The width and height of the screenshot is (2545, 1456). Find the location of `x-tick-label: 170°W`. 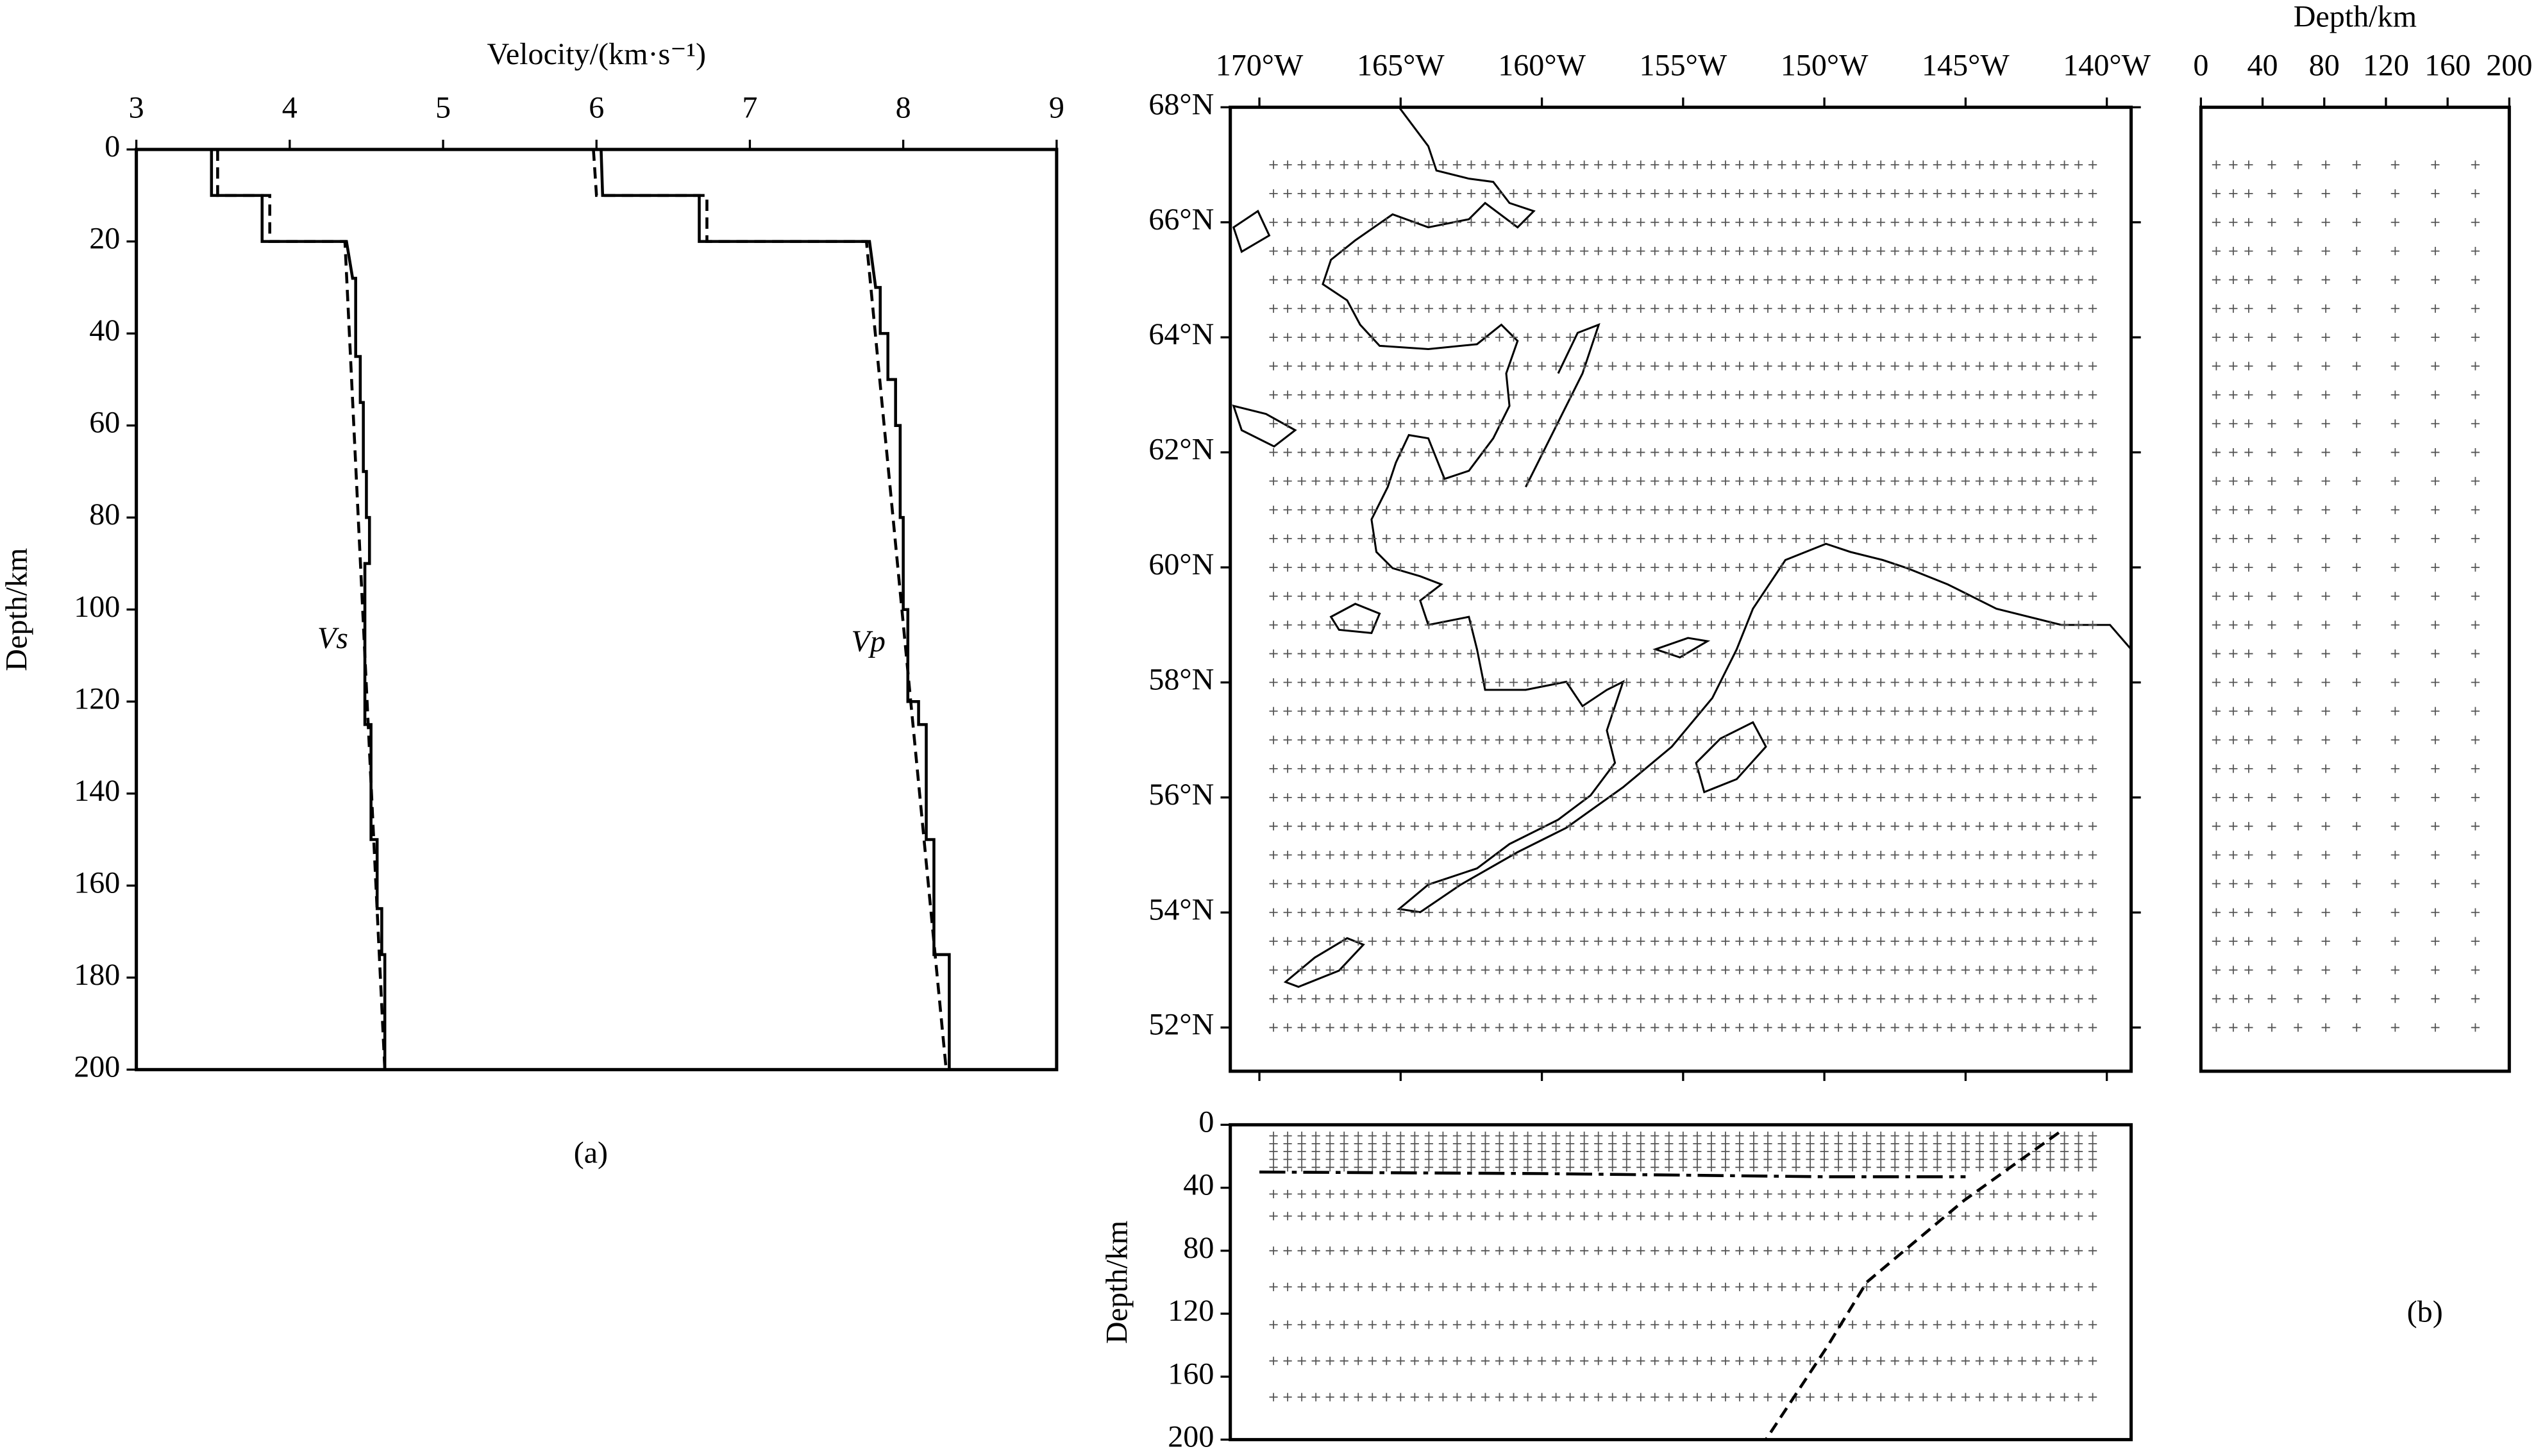

x-tick-label: 170°W is located at coordinates (1260, 66).